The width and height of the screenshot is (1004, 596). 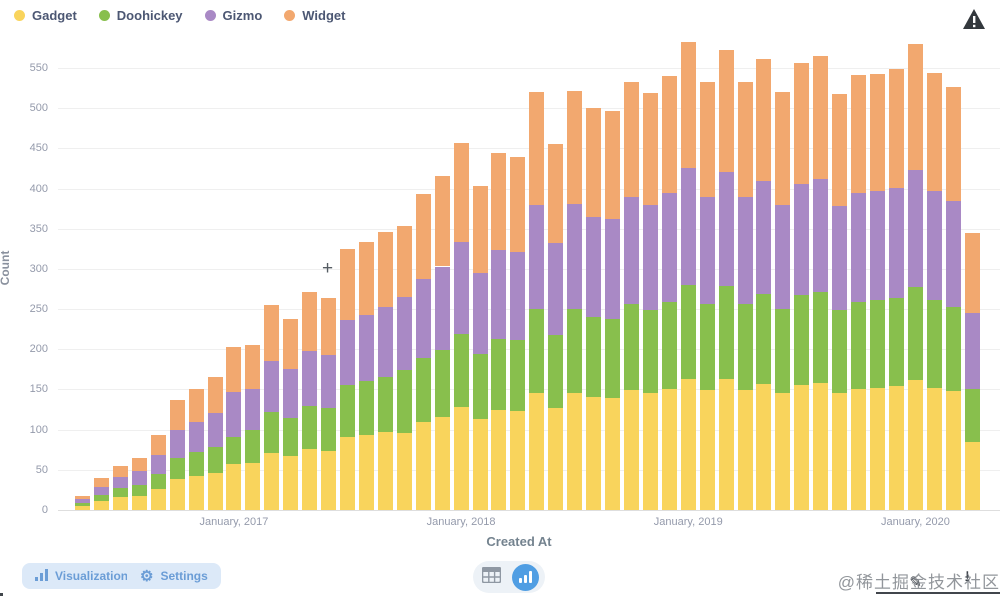 What do you see at coordinates (974, 19) in the screenshot?
I see `warning-icon` at bounding box center [974, 19].